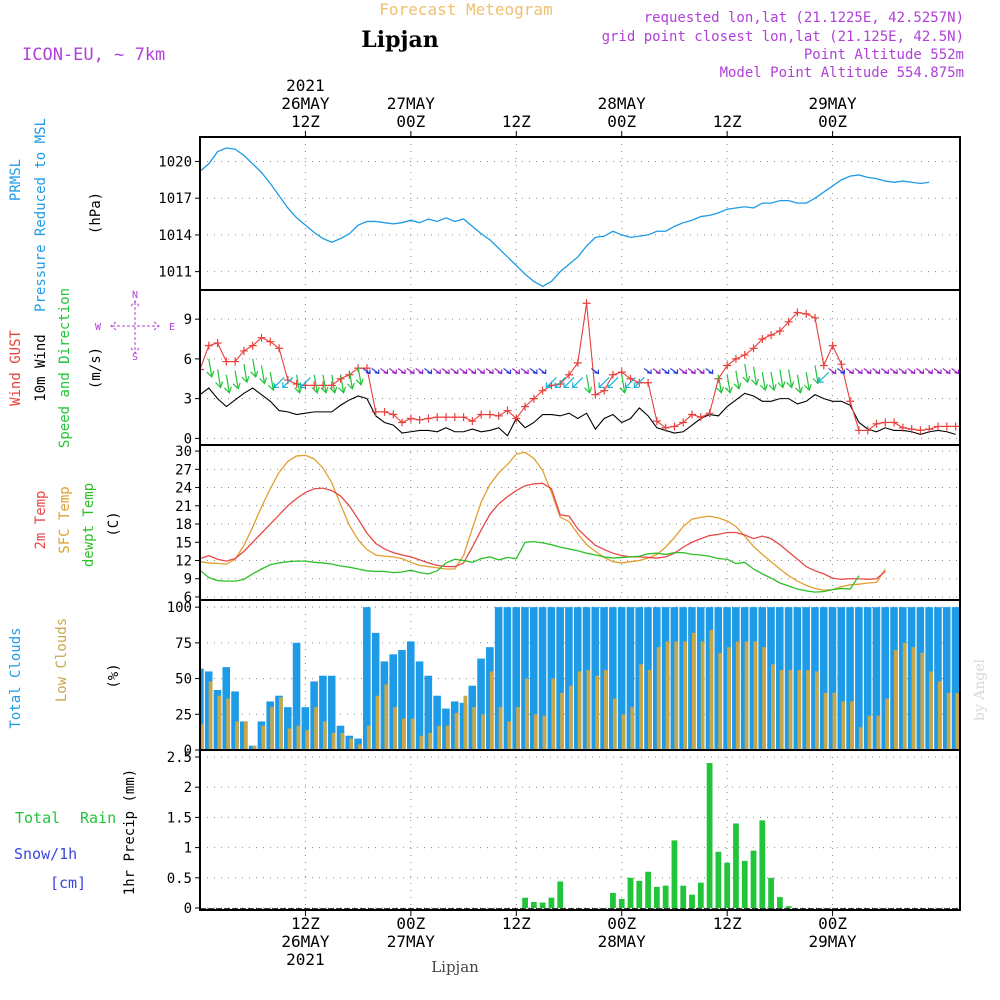 The width and height of the screenshot is (1000, 1000). I want to click on precip-unit: 1hr Precip (mm), so click(130, 832).